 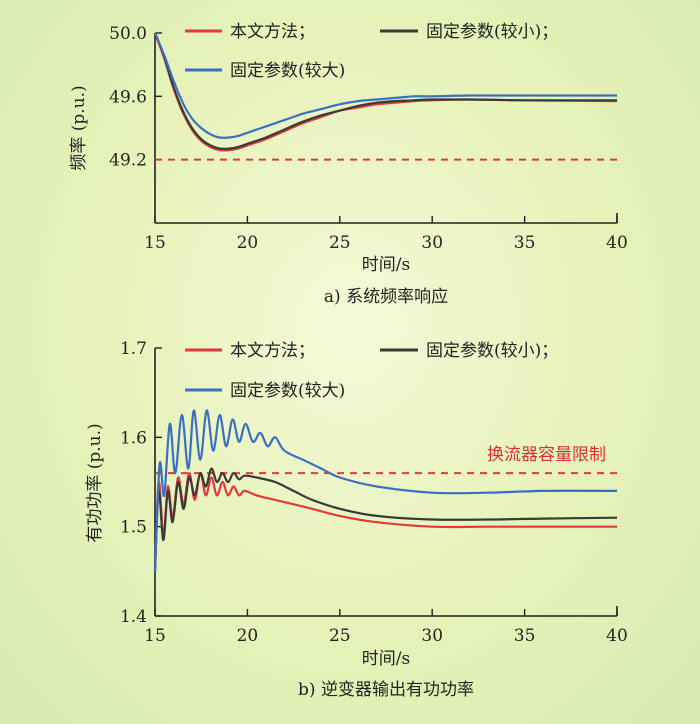 I want to click on y-tick-label: 50.0, so click(x=128, y=34).